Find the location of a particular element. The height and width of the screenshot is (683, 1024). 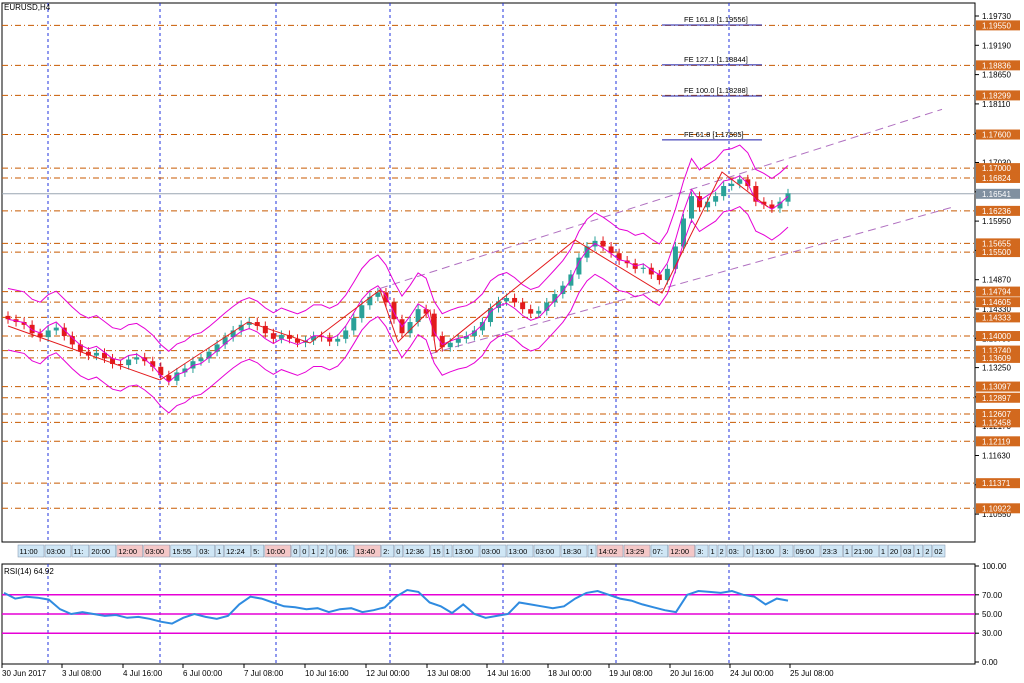

level-badge-label: 1.14333 is located at coordinates (996, 317).